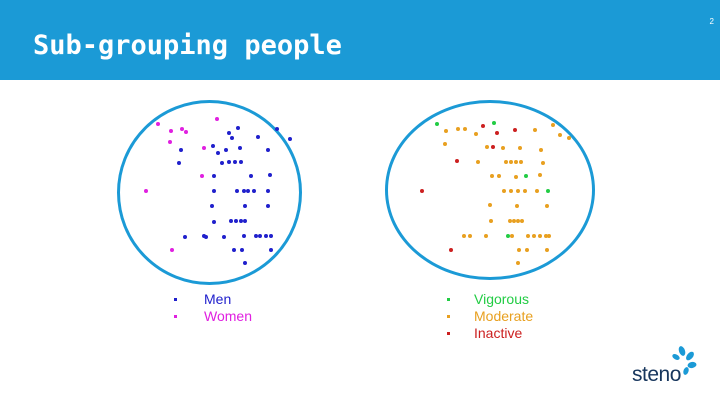  I want to click on logo-text: steno, so click(656, 374).